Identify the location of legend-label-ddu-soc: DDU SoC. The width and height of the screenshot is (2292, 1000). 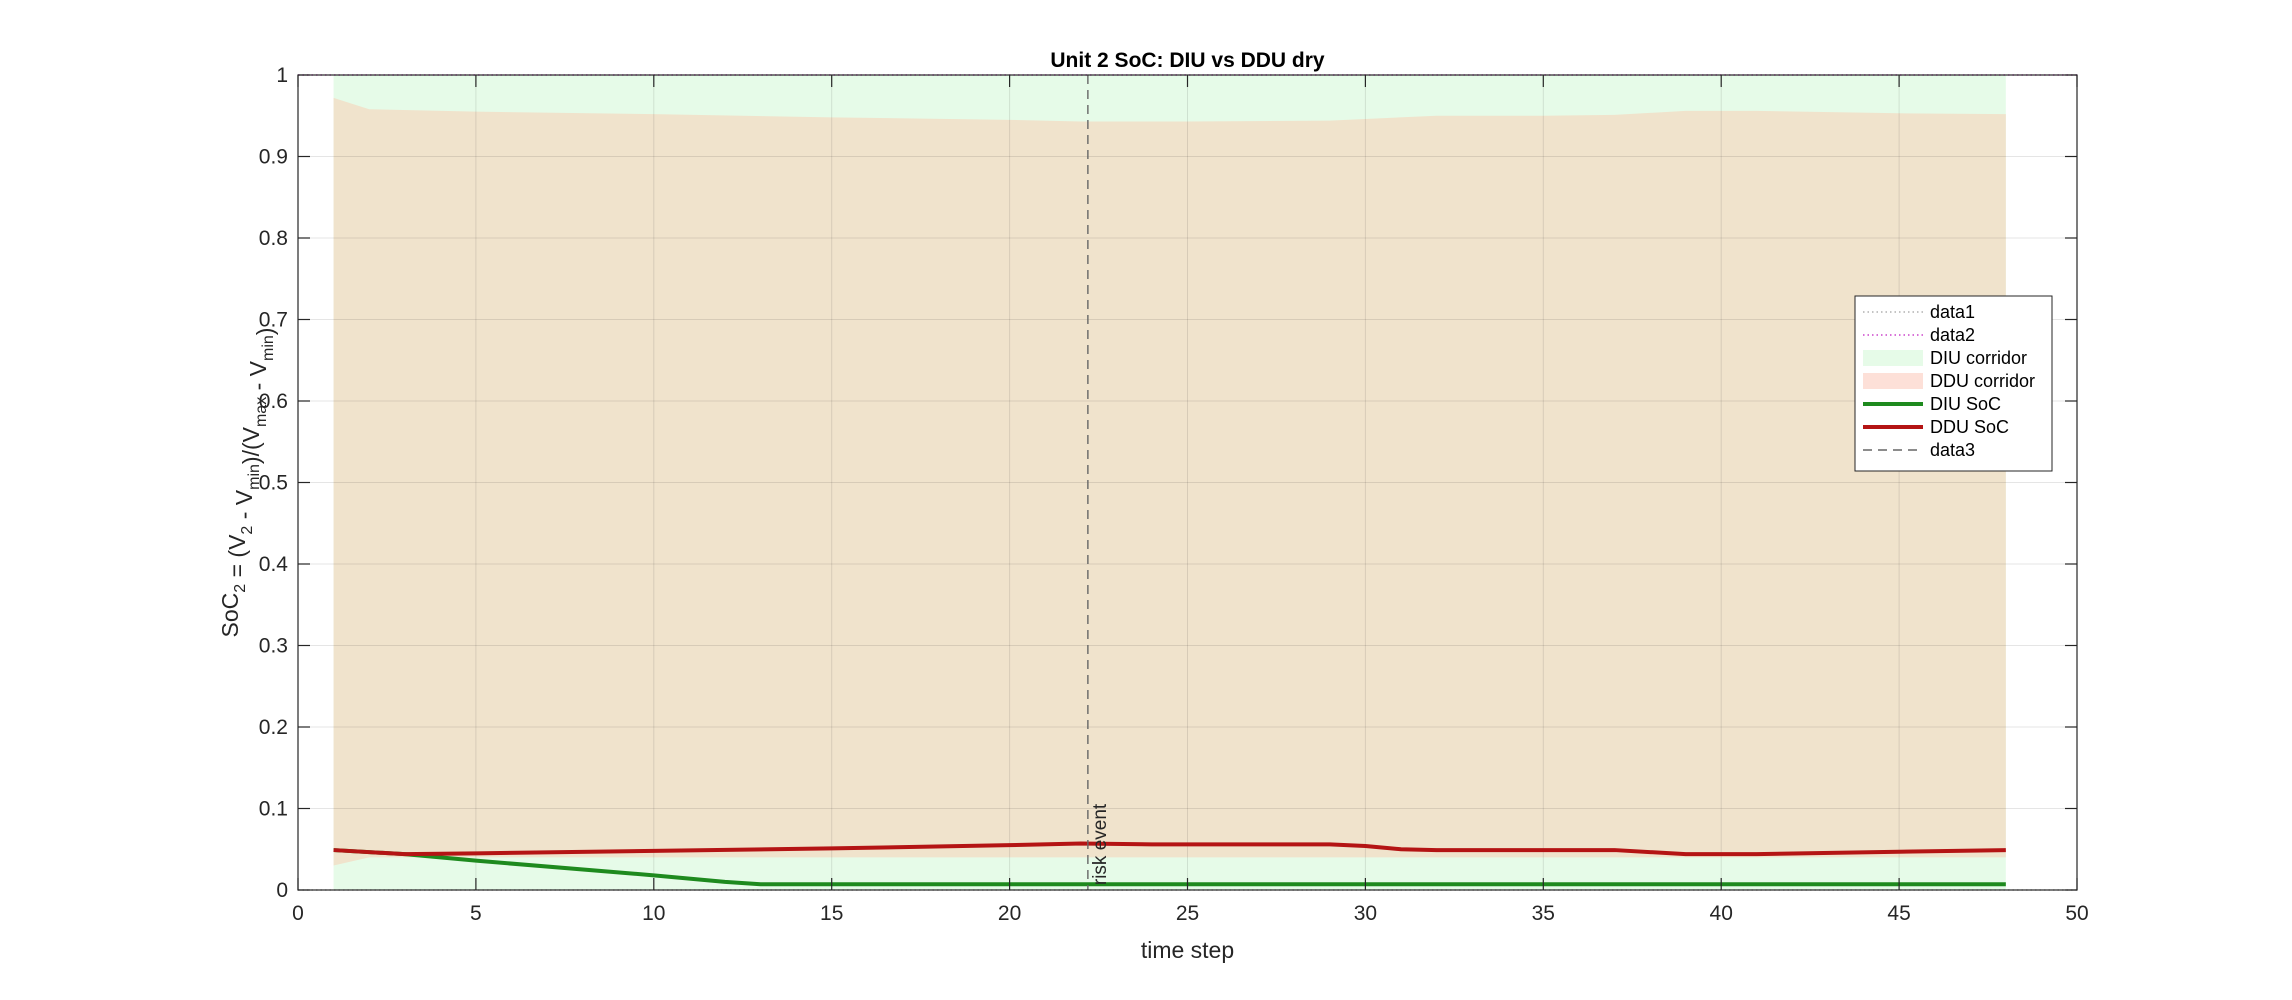
(1969, 427).